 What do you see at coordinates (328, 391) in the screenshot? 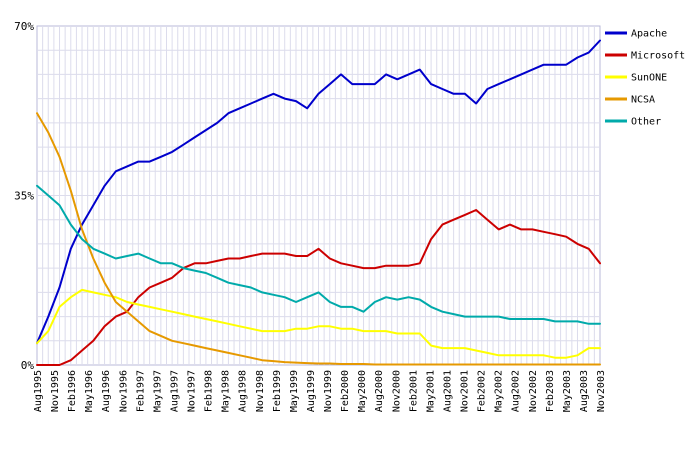
I see `x-tick-label: Nov1999` at bounding box center [328, 391].